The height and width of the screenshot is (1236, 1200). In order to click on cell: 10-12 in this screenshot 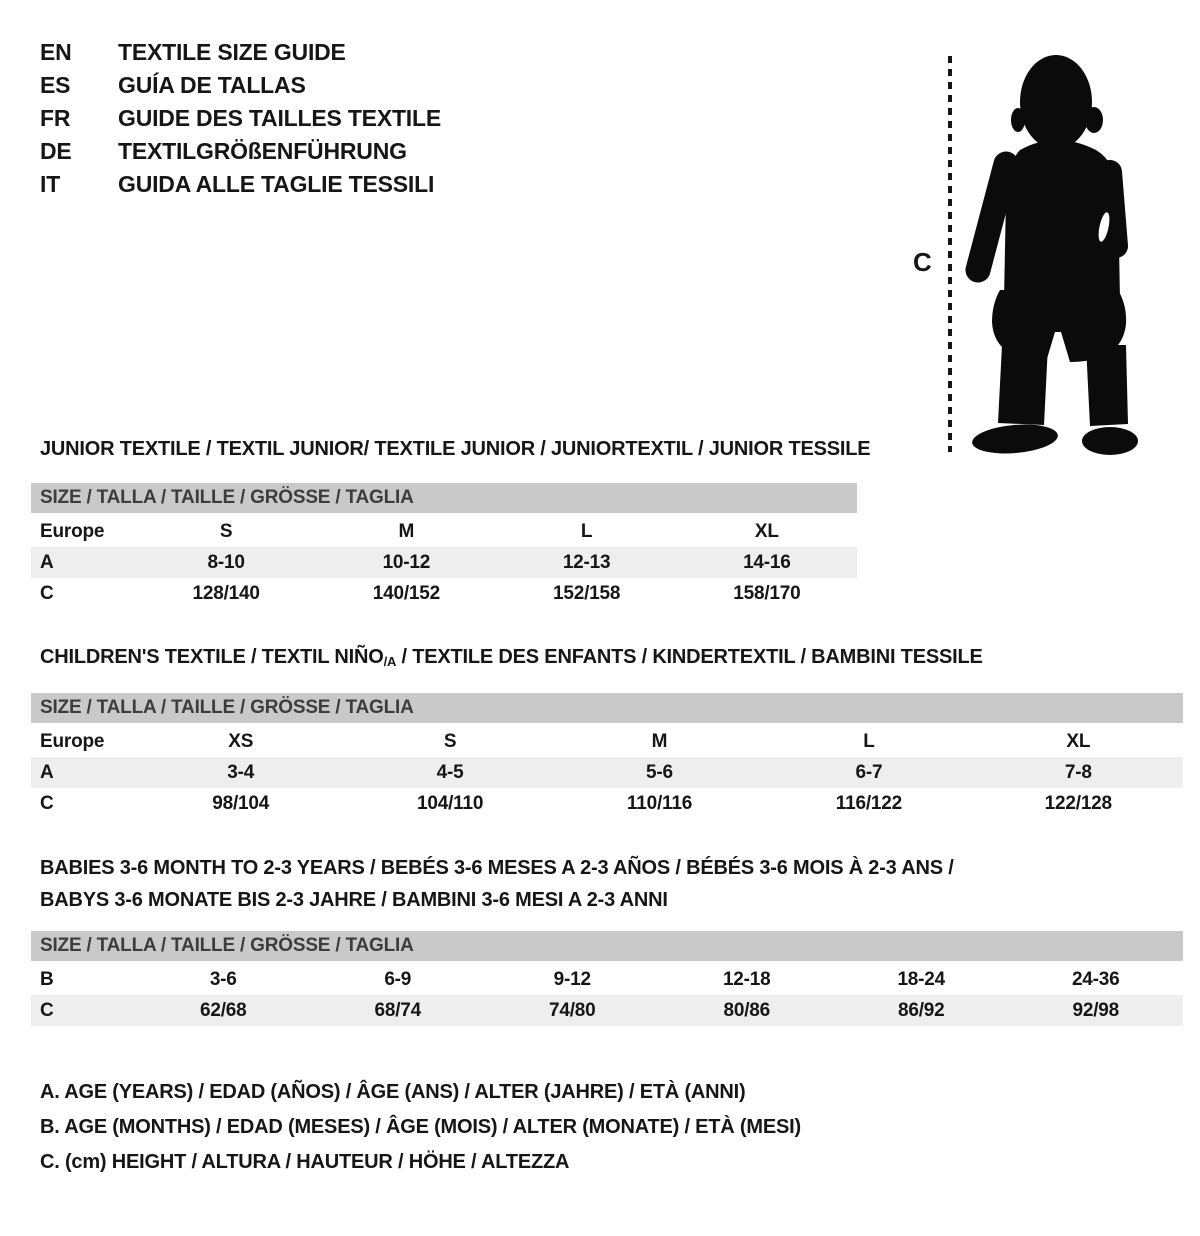, I will do `click(406, 562)`.